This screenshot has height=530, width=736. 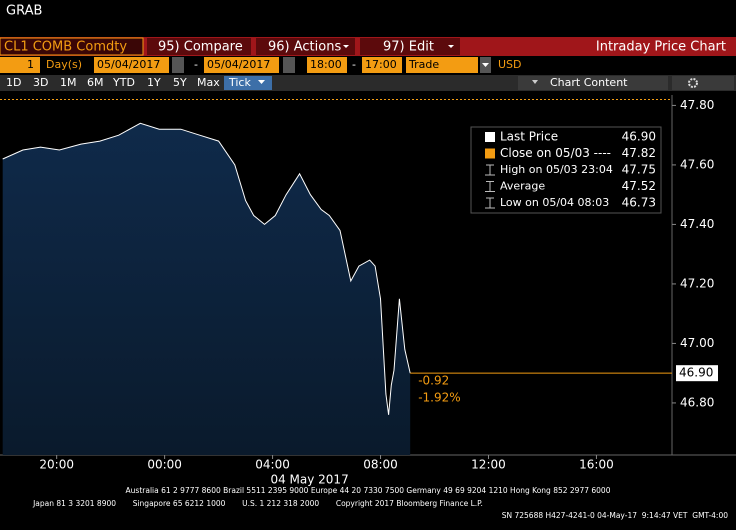 I want to click on y-tick-label: 47.40, so click(x=697, y=224).